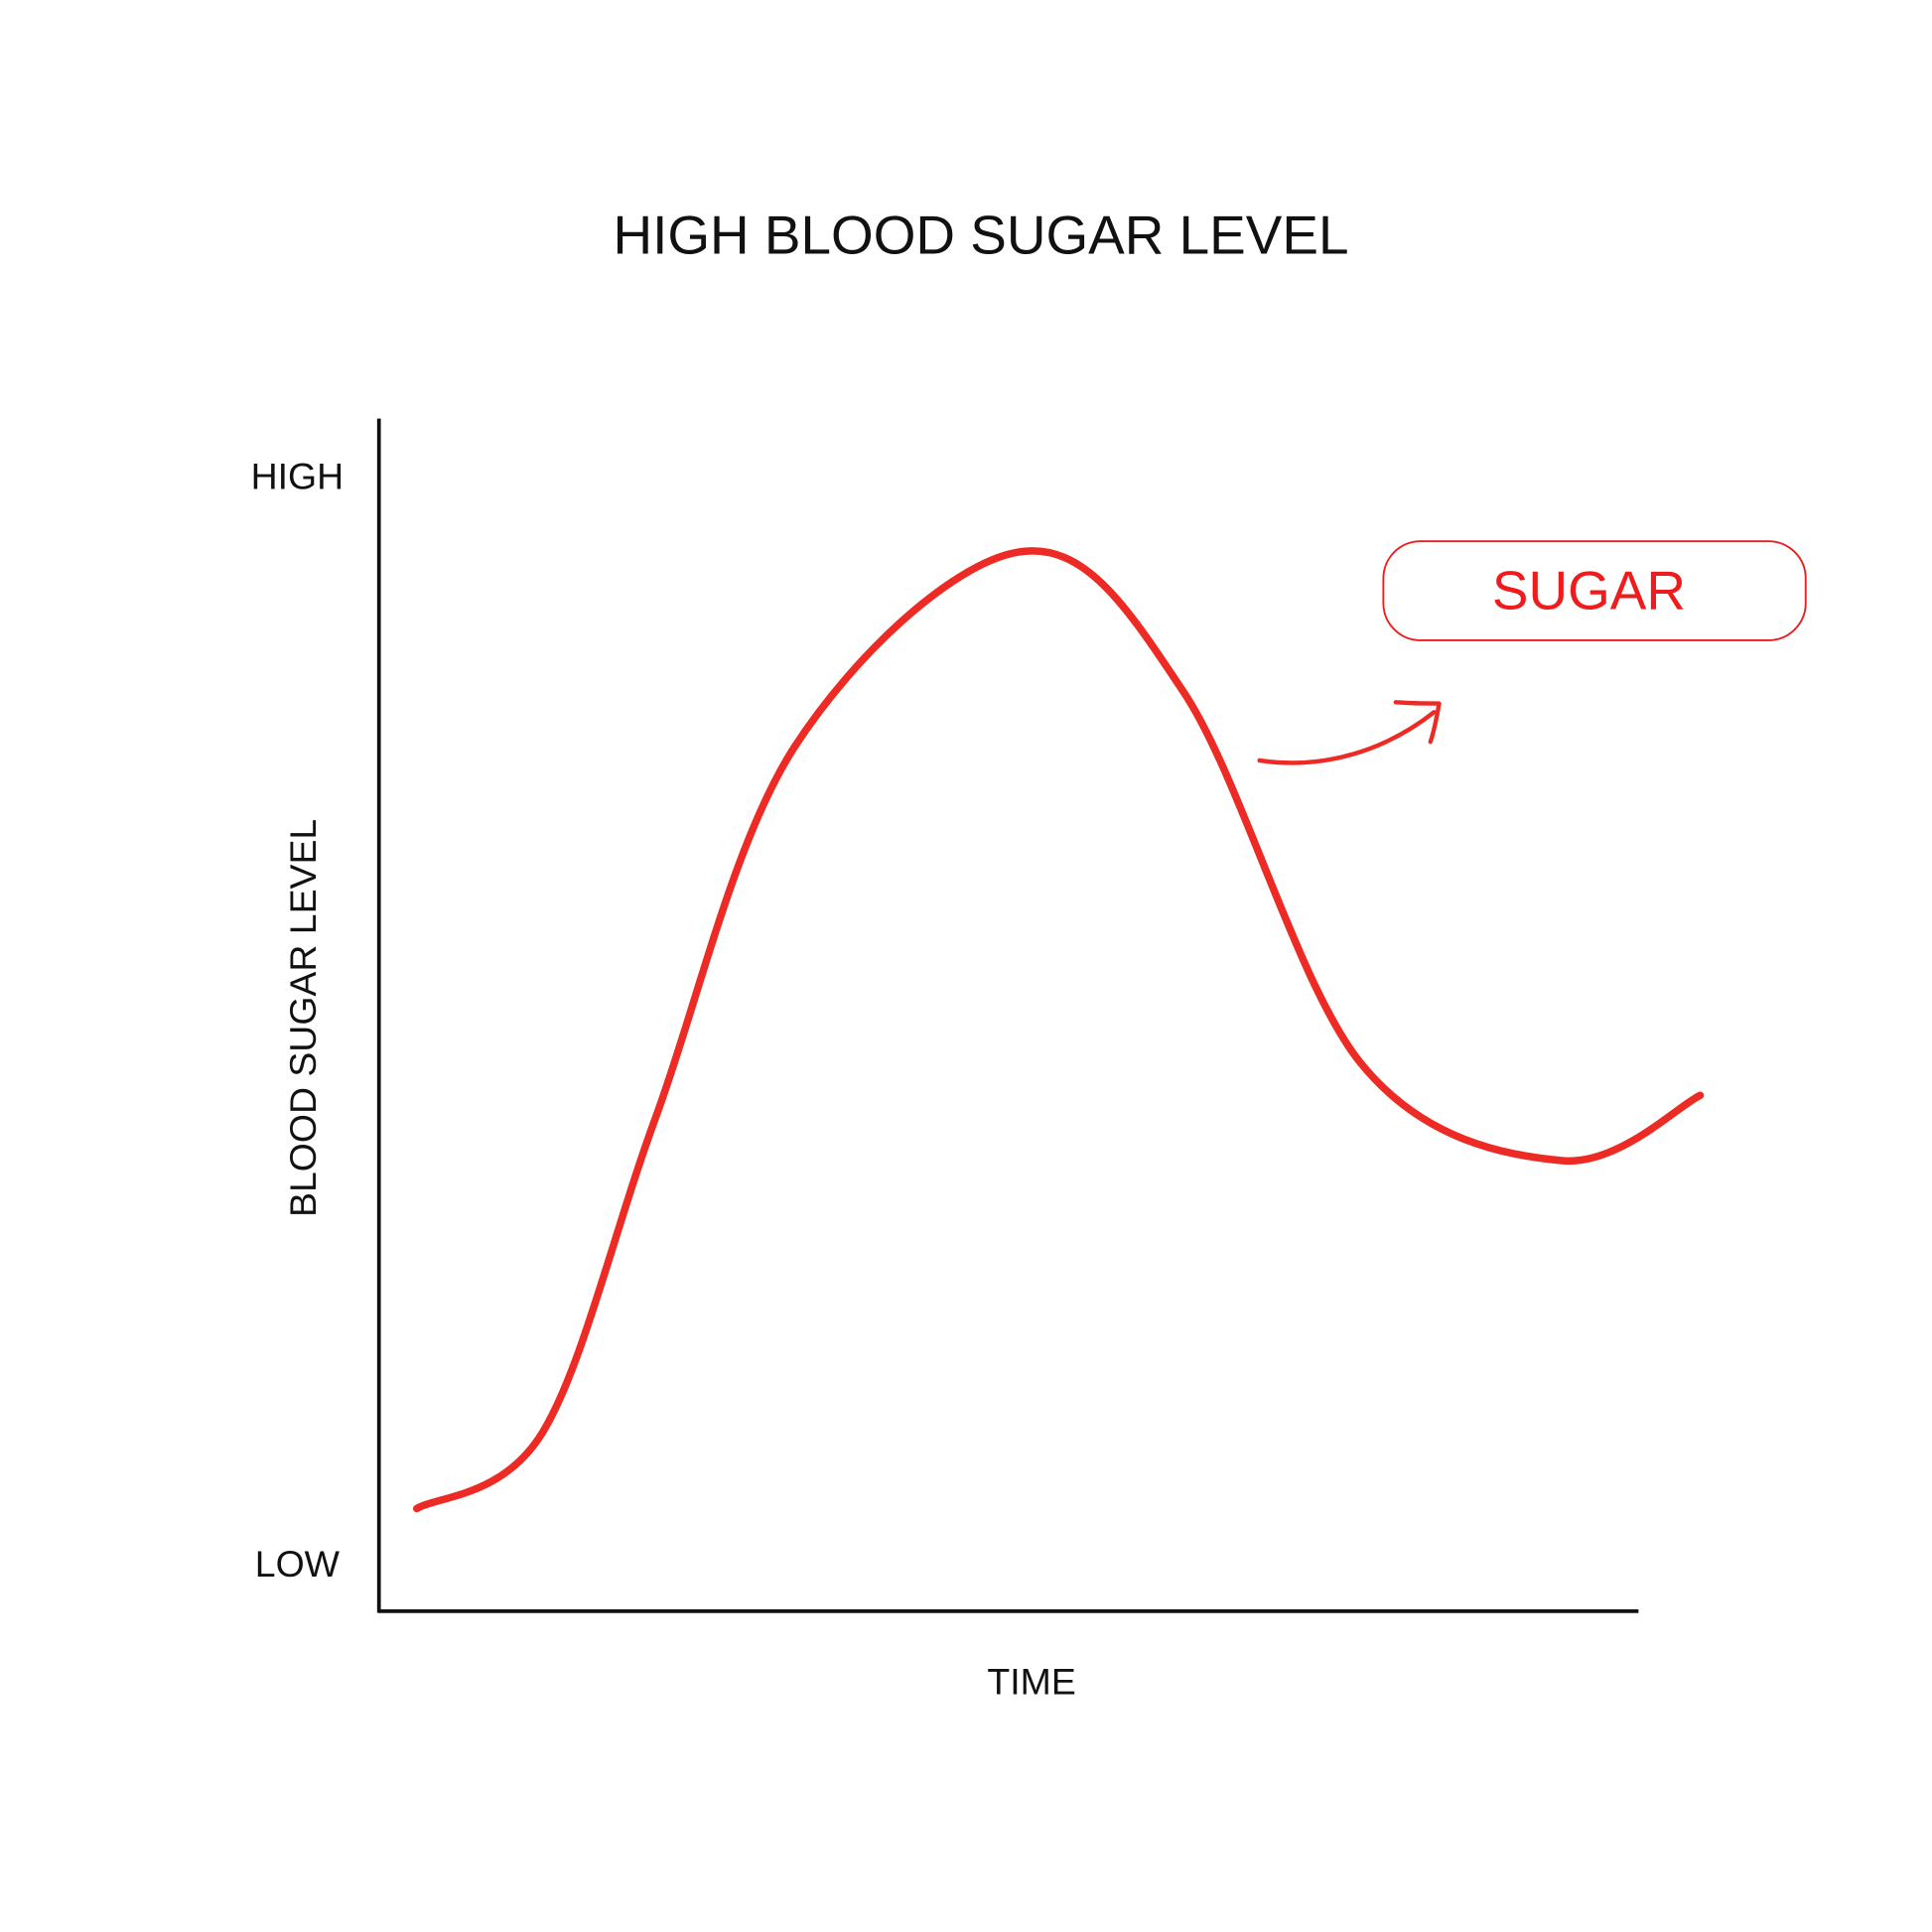  I want to click on legend-box, so click(1594, 590).